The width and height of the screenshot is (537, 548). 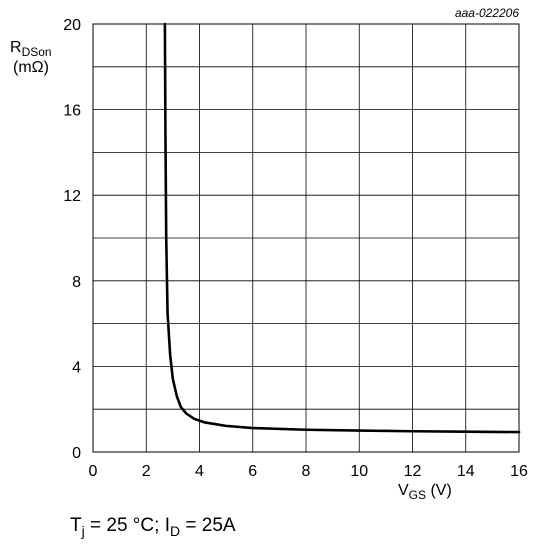 I want to click on y-tick-label: 16, so click(x=72, y=111).